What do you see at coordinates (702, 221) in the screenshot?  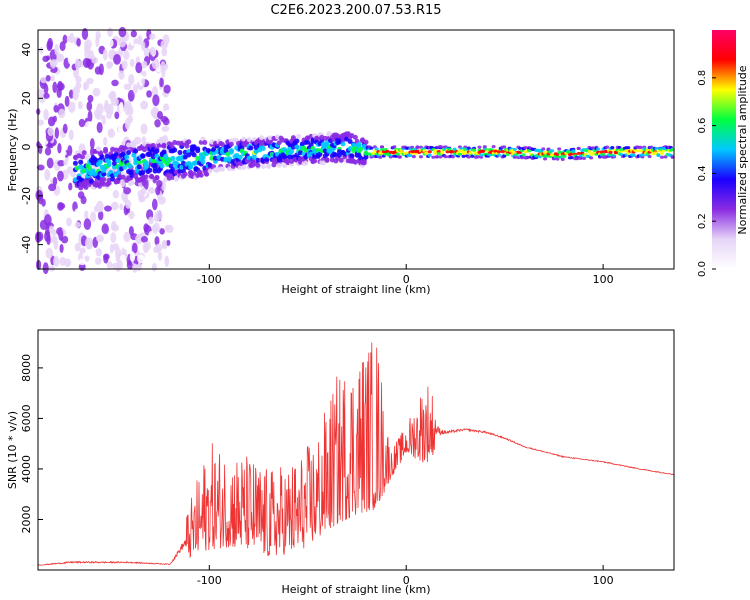 I see `colorbar-tick-label: 0.2` at bounding box center [702, 221].